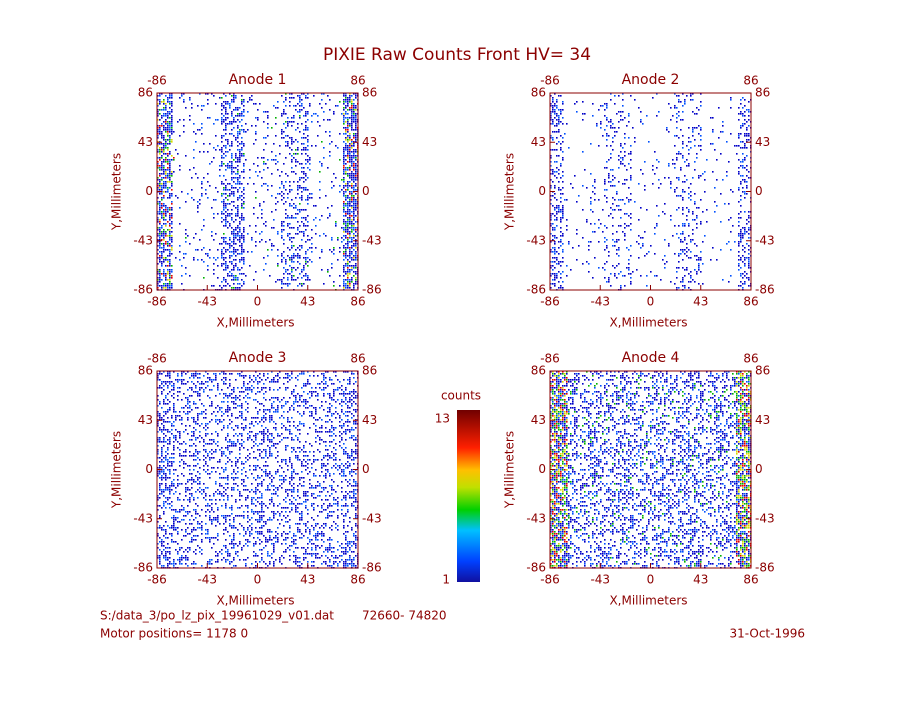 The width and height of the screenshot is (913, 705). I want to click on motor-positions: Motor positions= 1178 0, so click(174, 634).